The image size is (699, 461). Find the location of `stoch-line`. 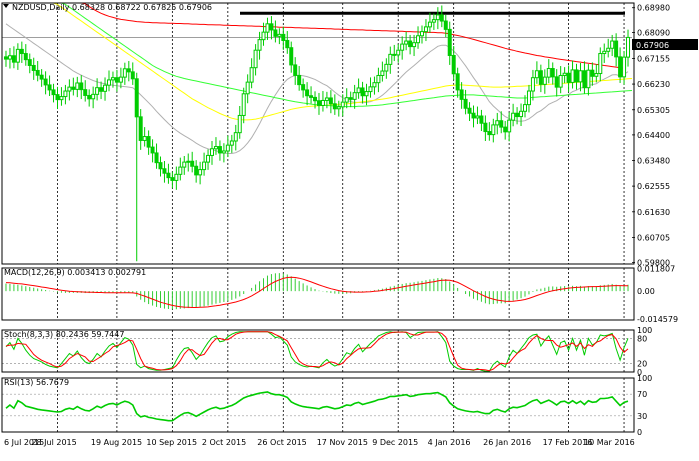

stoch-line is located at coordinates (317, 351).